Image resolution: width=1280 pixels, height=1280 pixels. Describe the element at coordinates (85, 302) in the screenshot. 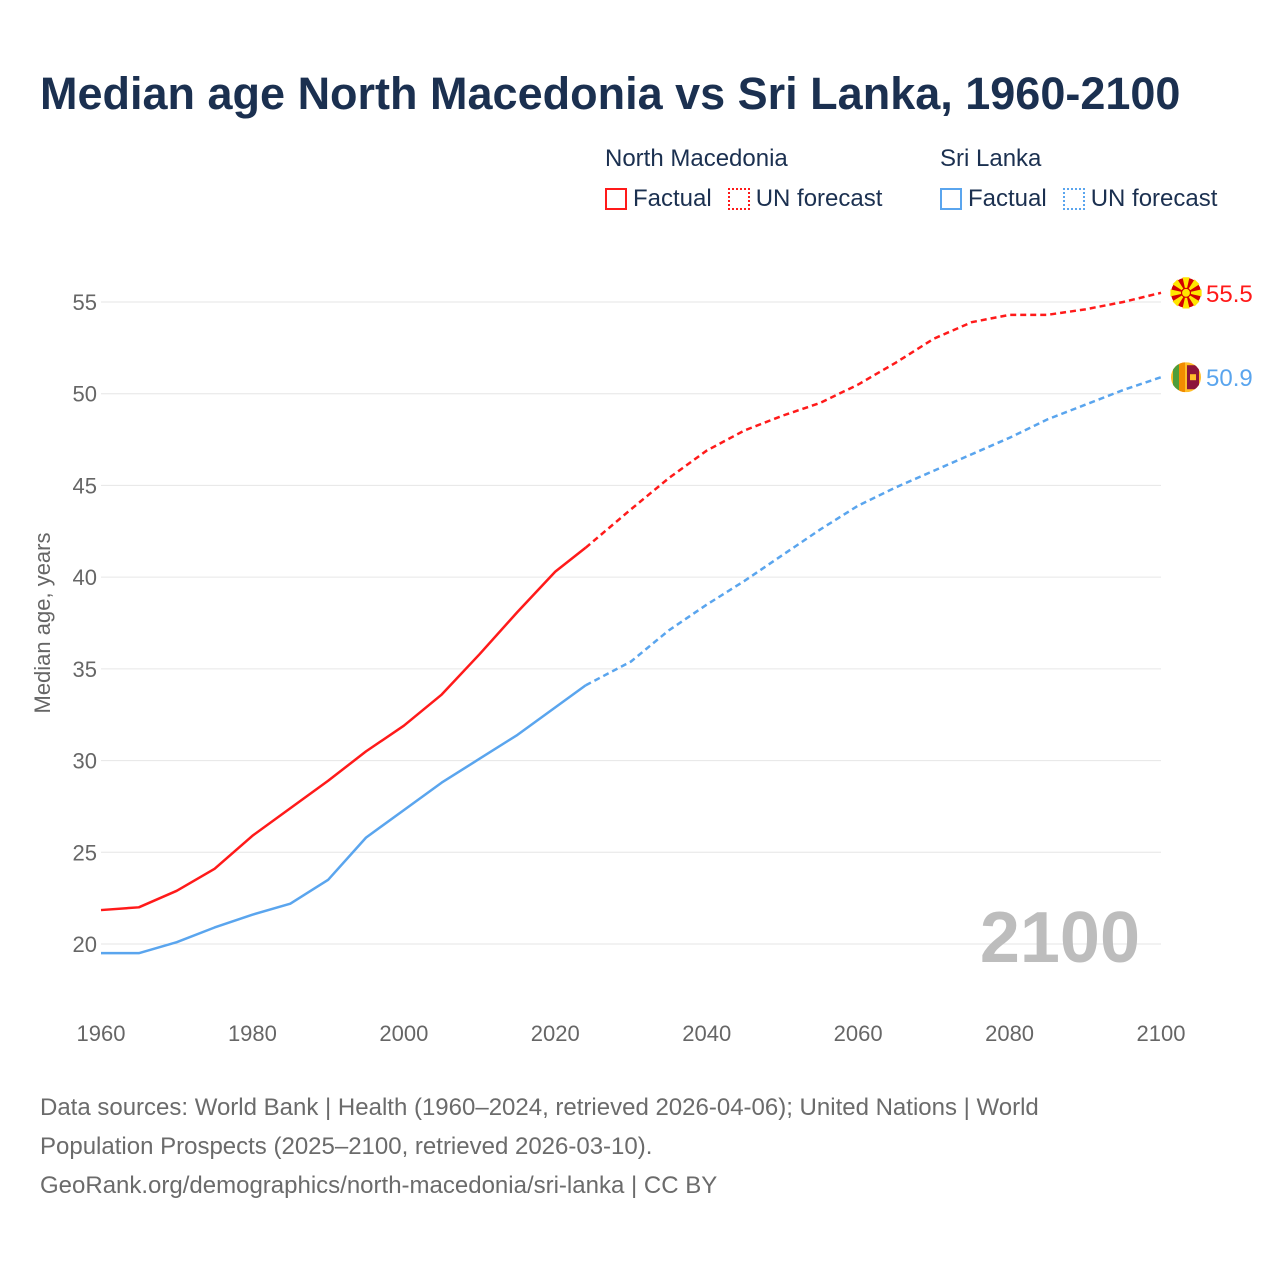

I see `y-tick-label: 55` at that location.